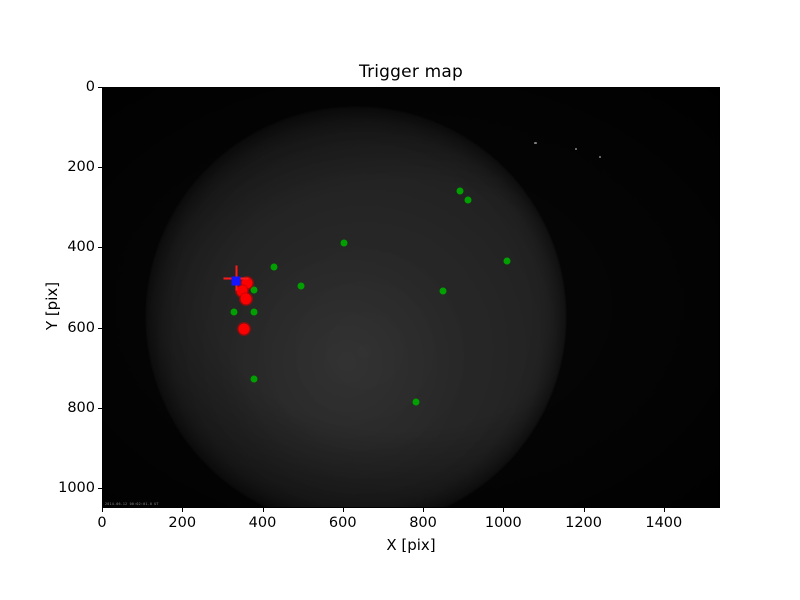 This screenshot has height=600, width=800. What do you see at coordinates (236, 281) in the screenshot?
I see `marker-reference-square` at bounding box center [236, 281].